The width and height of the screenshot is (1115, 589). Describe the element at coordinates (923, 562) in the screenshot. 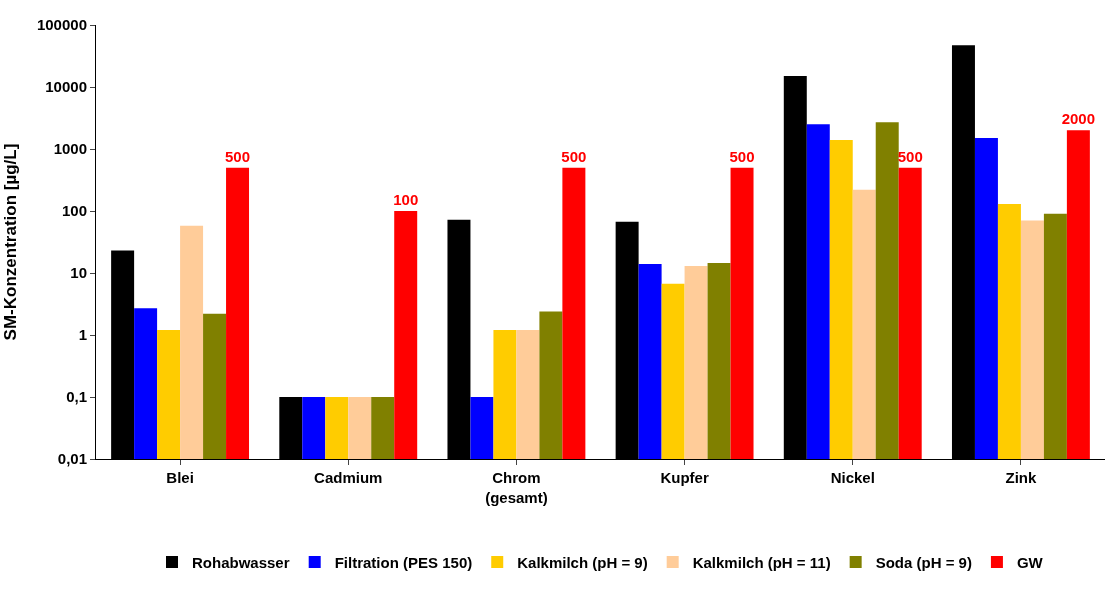

I see `legend-label: Soda (pH = 9)` at that location.